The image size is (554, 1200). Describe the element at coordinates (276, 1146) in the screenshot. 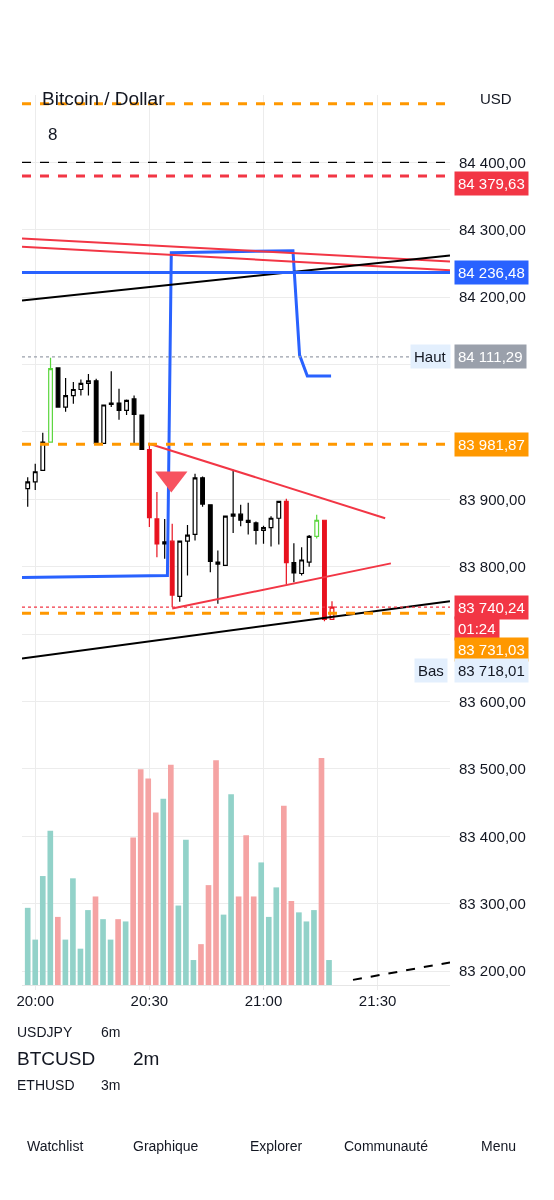

I see `text: Explorer` at that location.